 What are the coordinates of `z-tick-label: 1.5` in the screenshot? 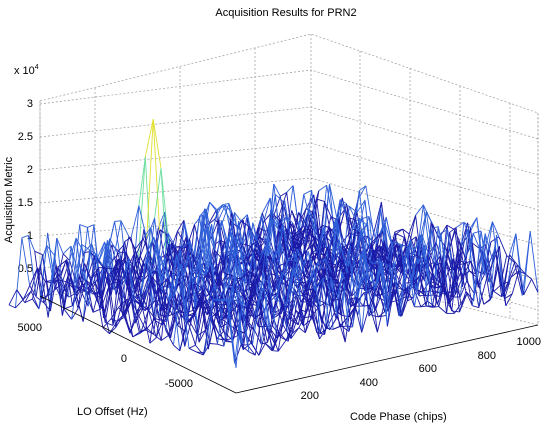 It's located at (25, 203).